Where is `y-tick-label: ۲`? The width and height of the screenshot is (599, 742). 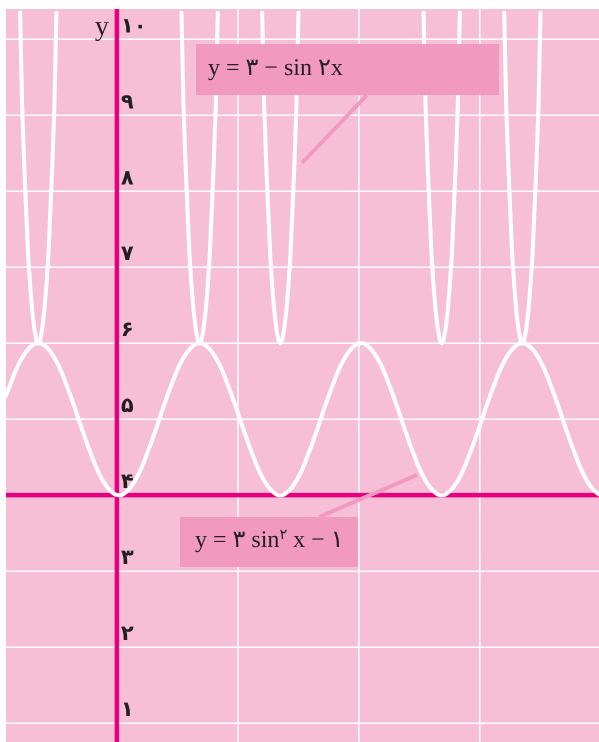
y-tick-label: ۲ is located at coordinates (127, 633).